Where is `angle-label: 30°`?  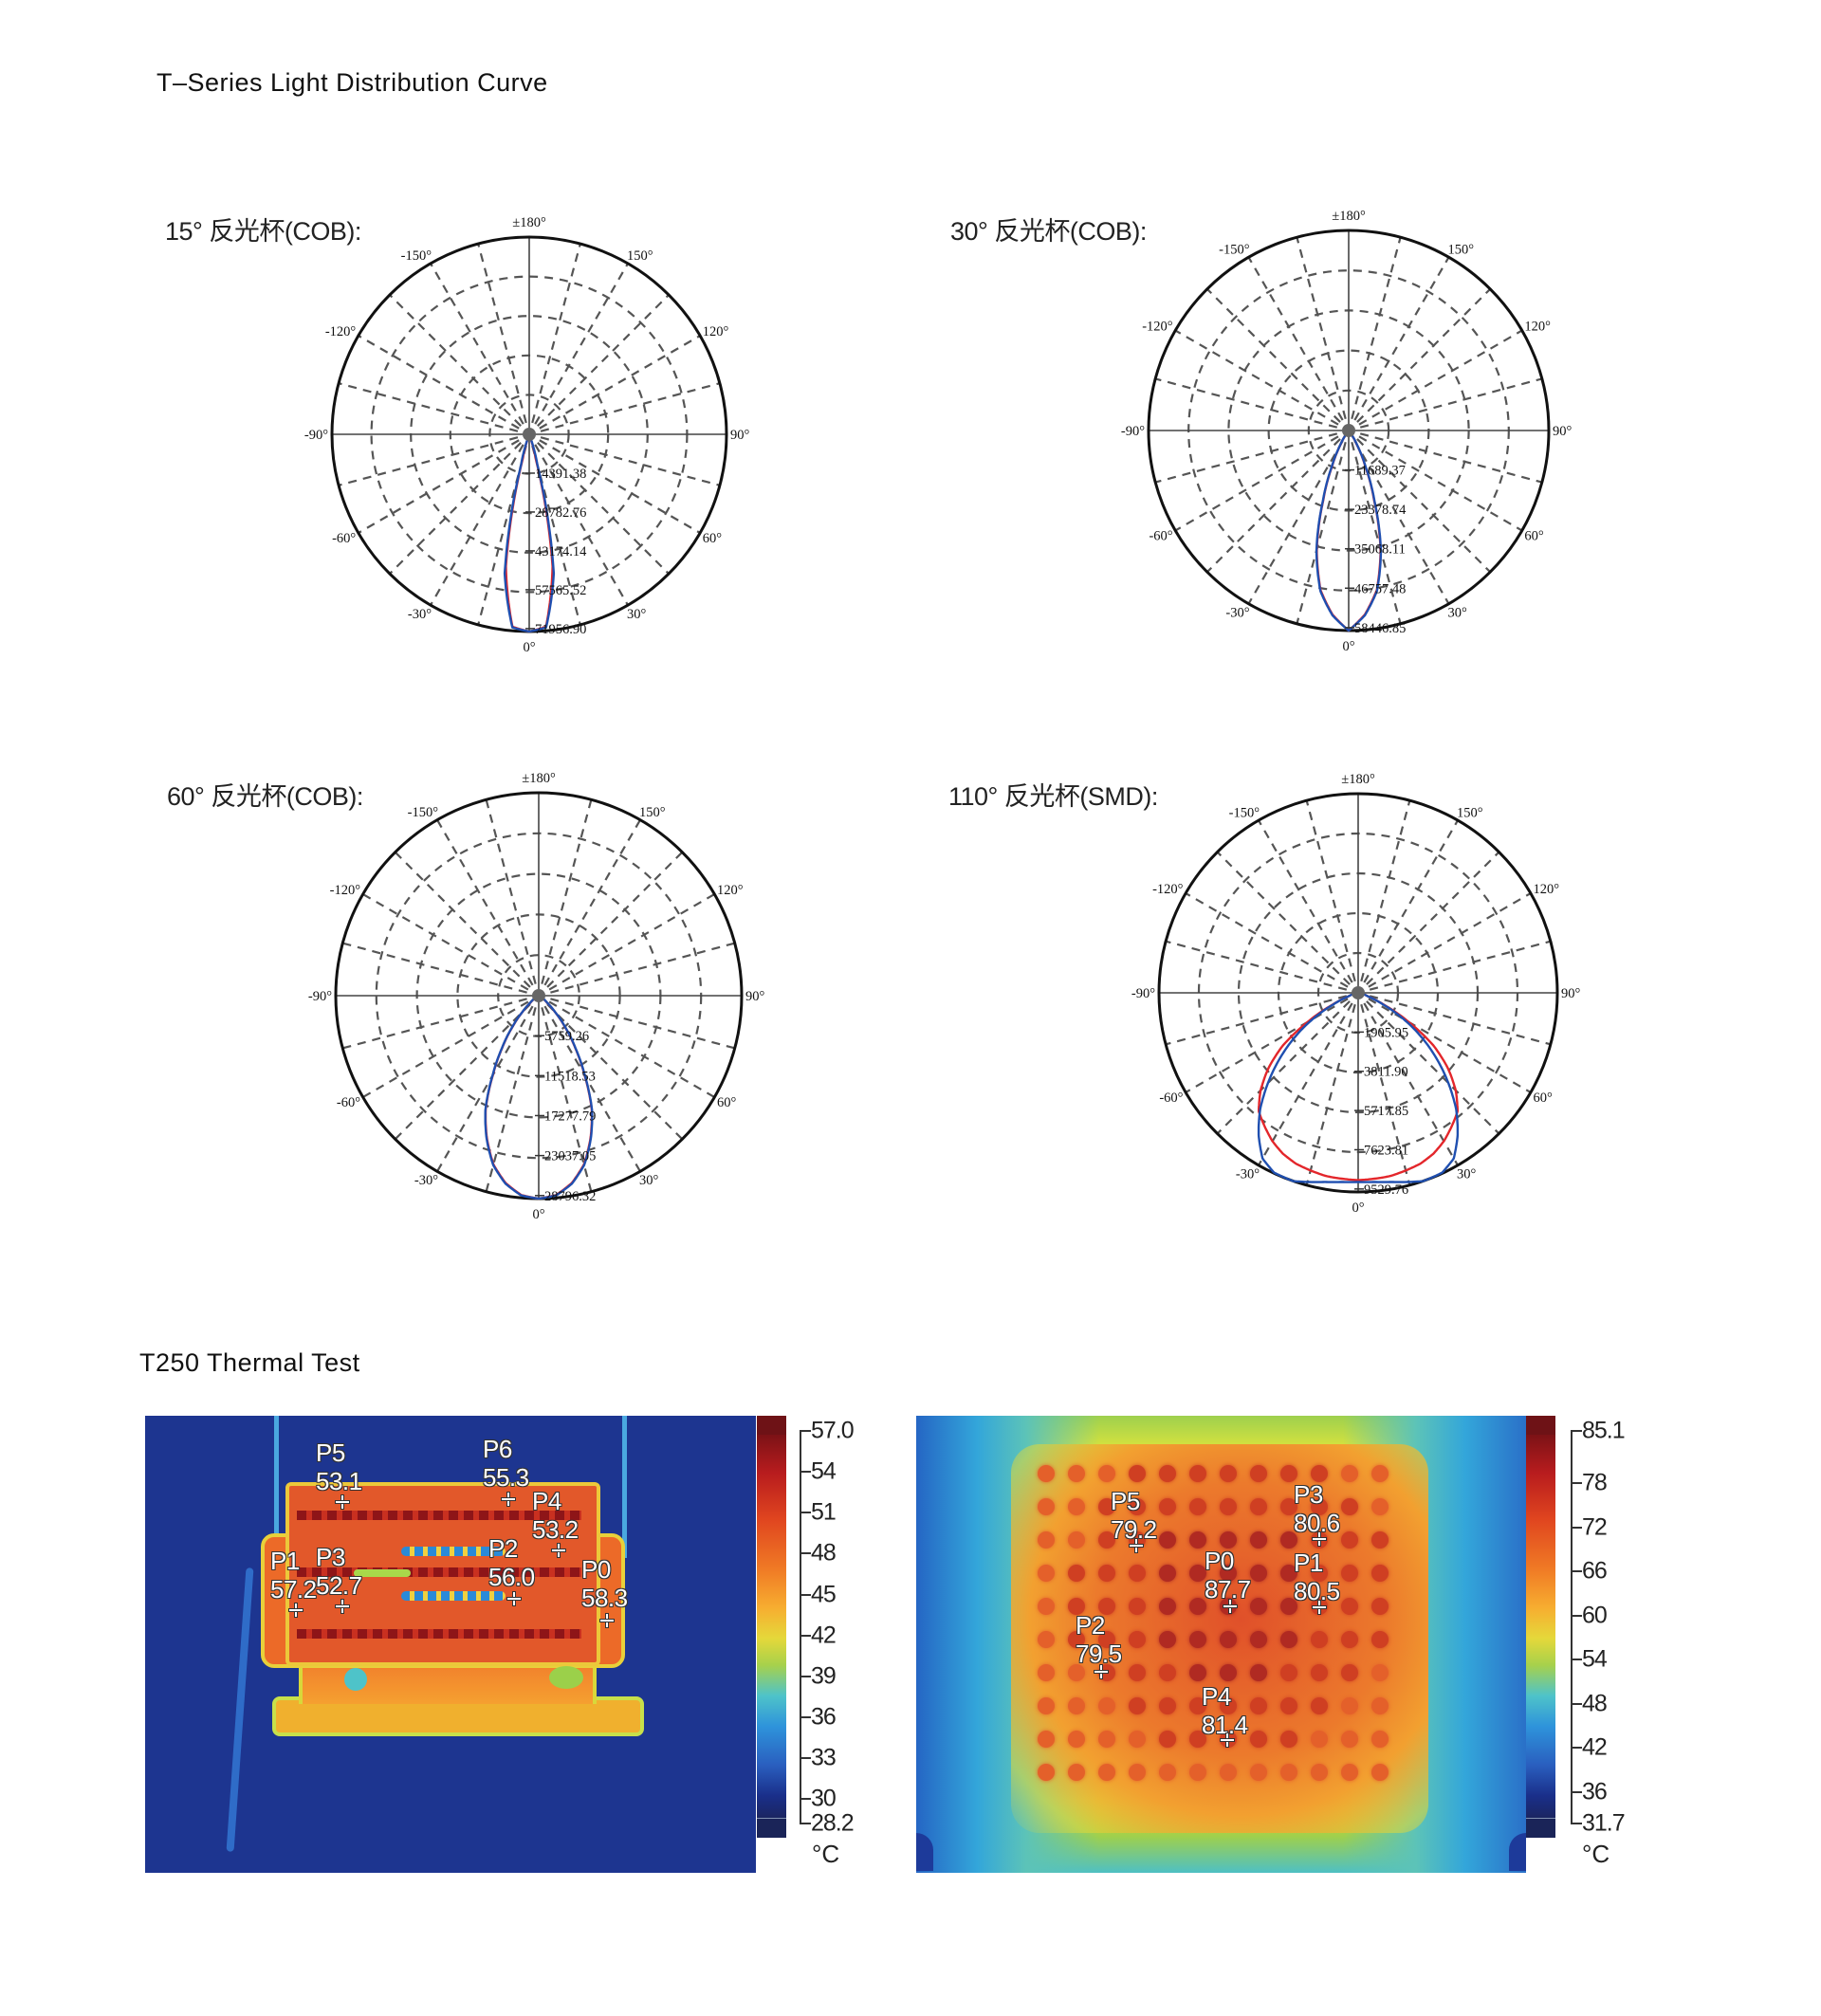 angle-label: 30° is located at coordinates (1467, 1174).